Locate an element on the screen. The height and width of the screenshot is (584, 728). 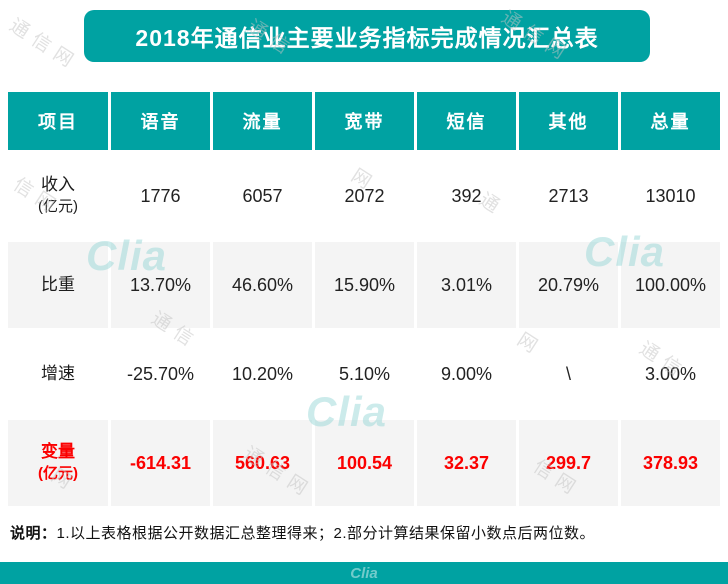
note-text: 1.以上表格根据公开数据汇总整理得来；2.部分计算结果保留小数点后两位数。 is located at coordinates (326, 533).